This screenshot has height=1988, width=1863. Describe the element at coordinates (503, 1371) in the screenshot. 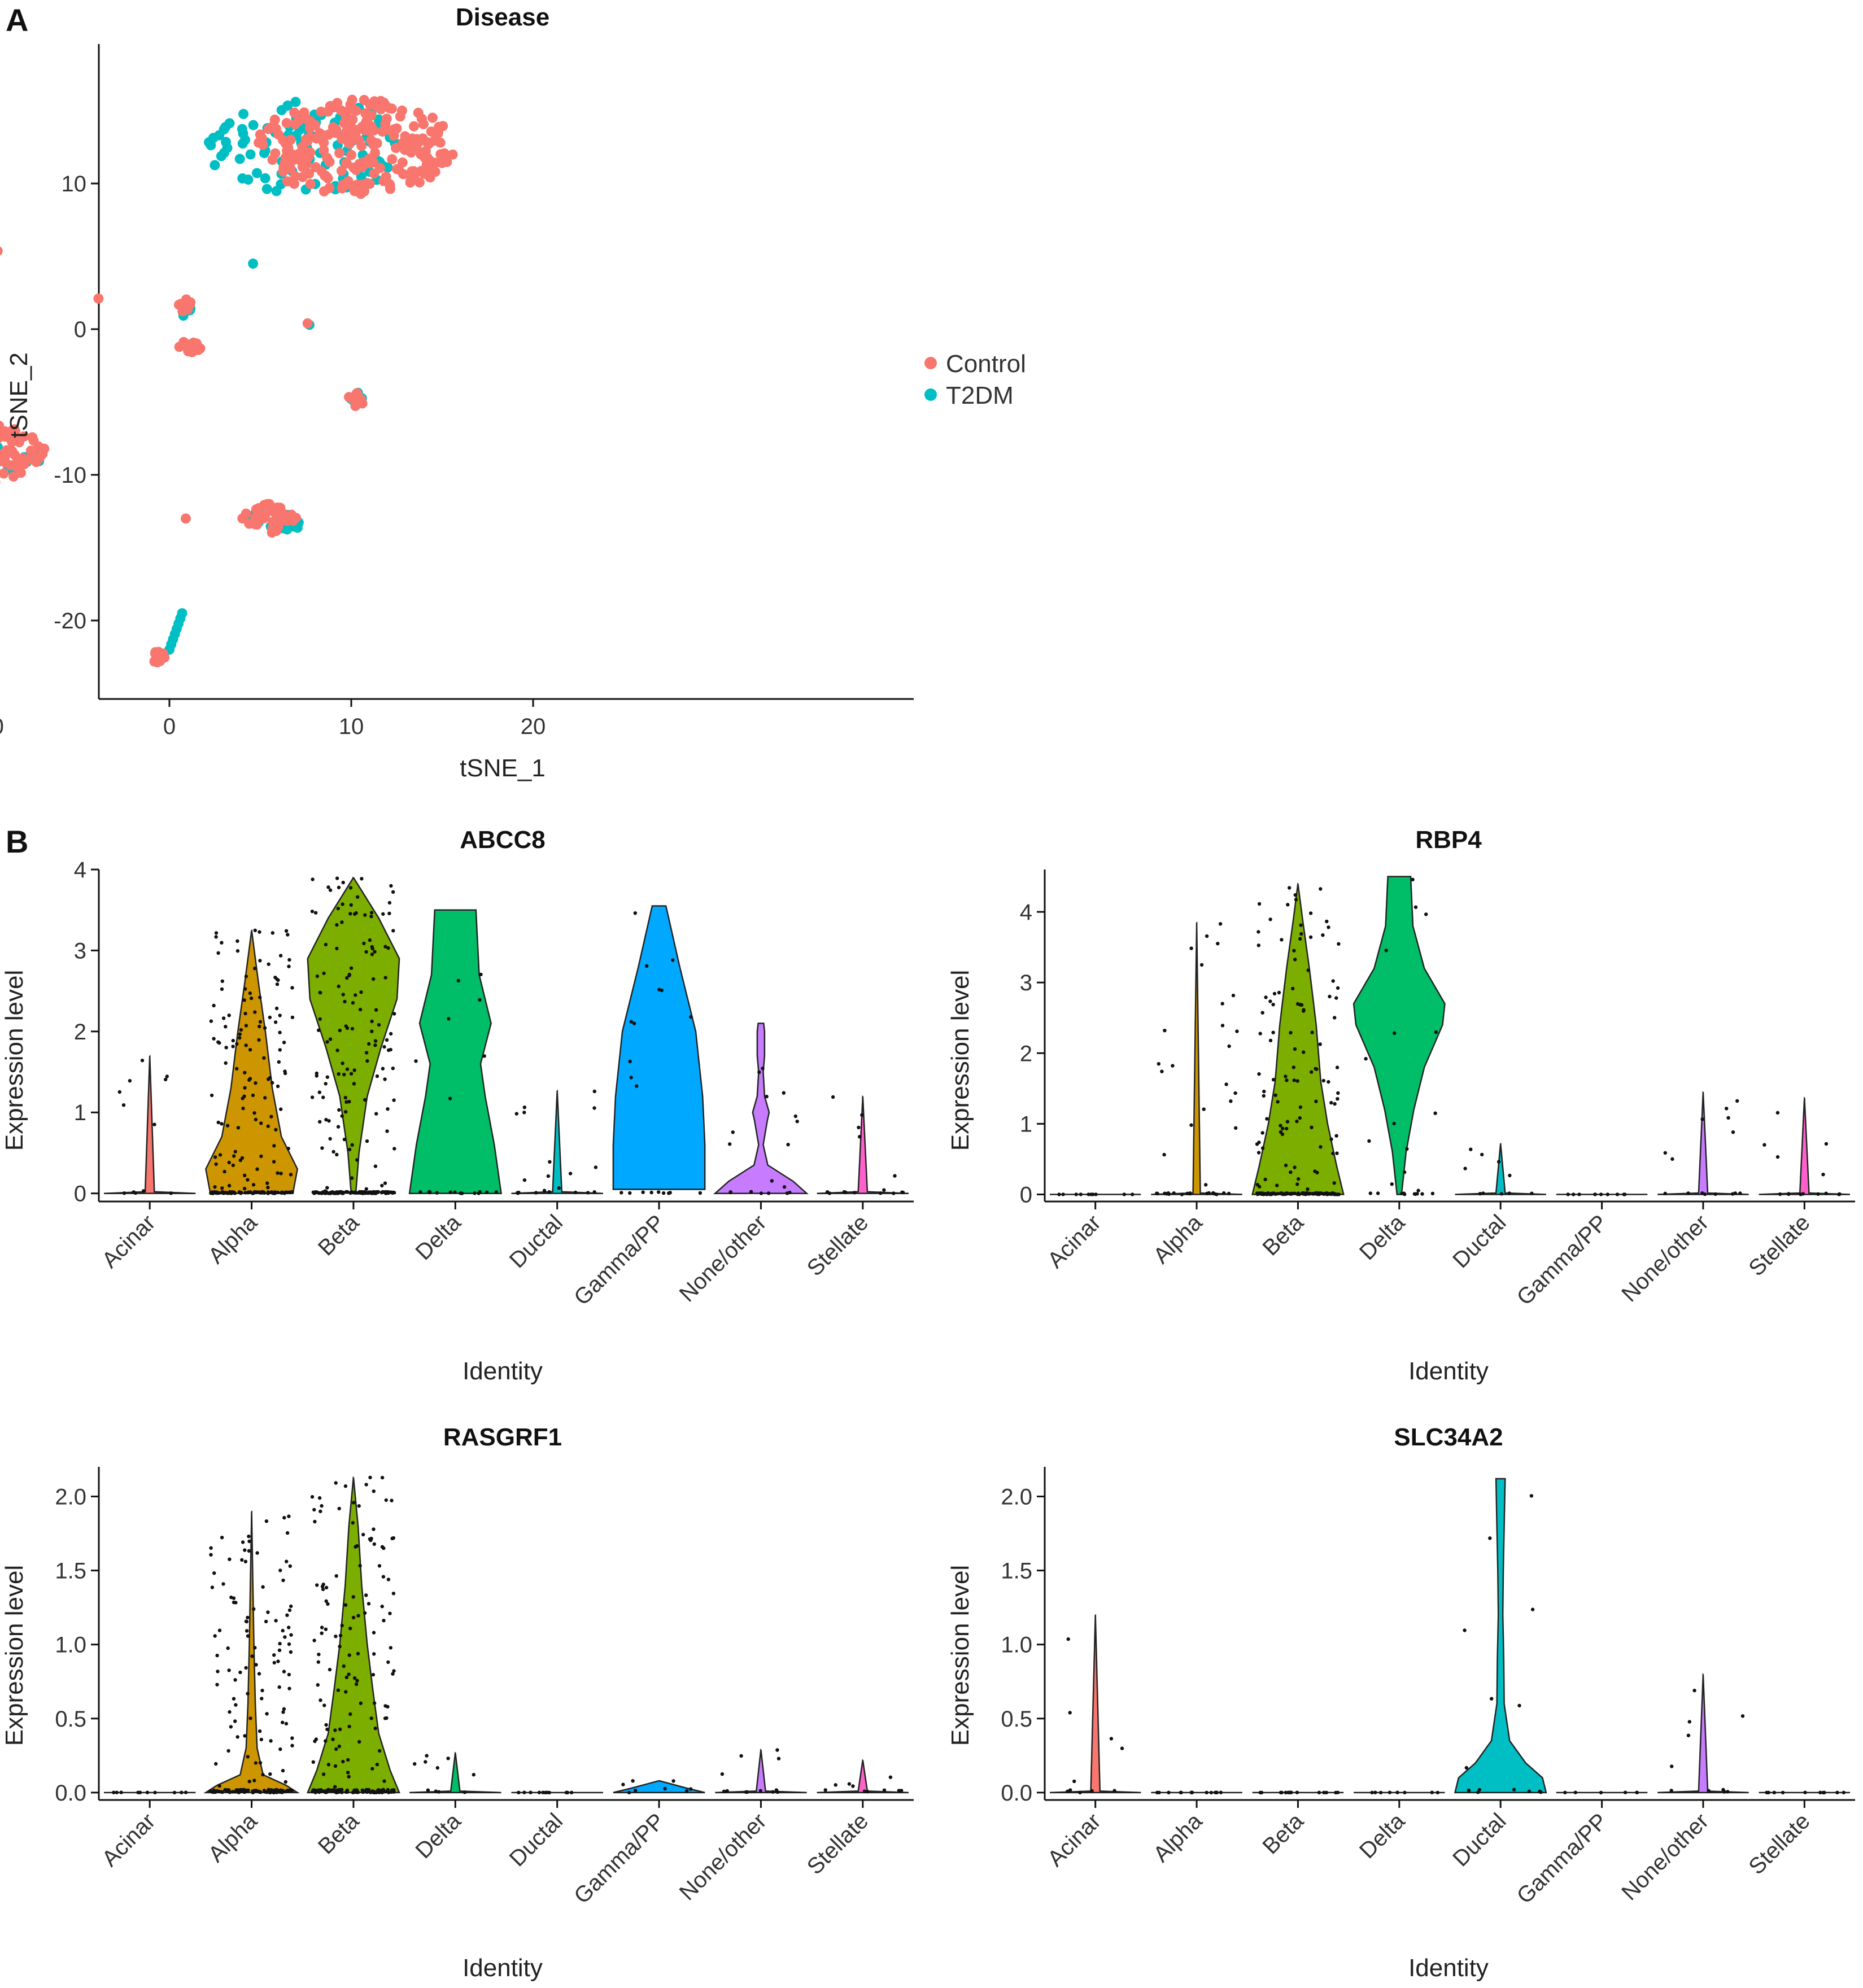

I see `violin-x-label-abcc8: Identity` at that location.